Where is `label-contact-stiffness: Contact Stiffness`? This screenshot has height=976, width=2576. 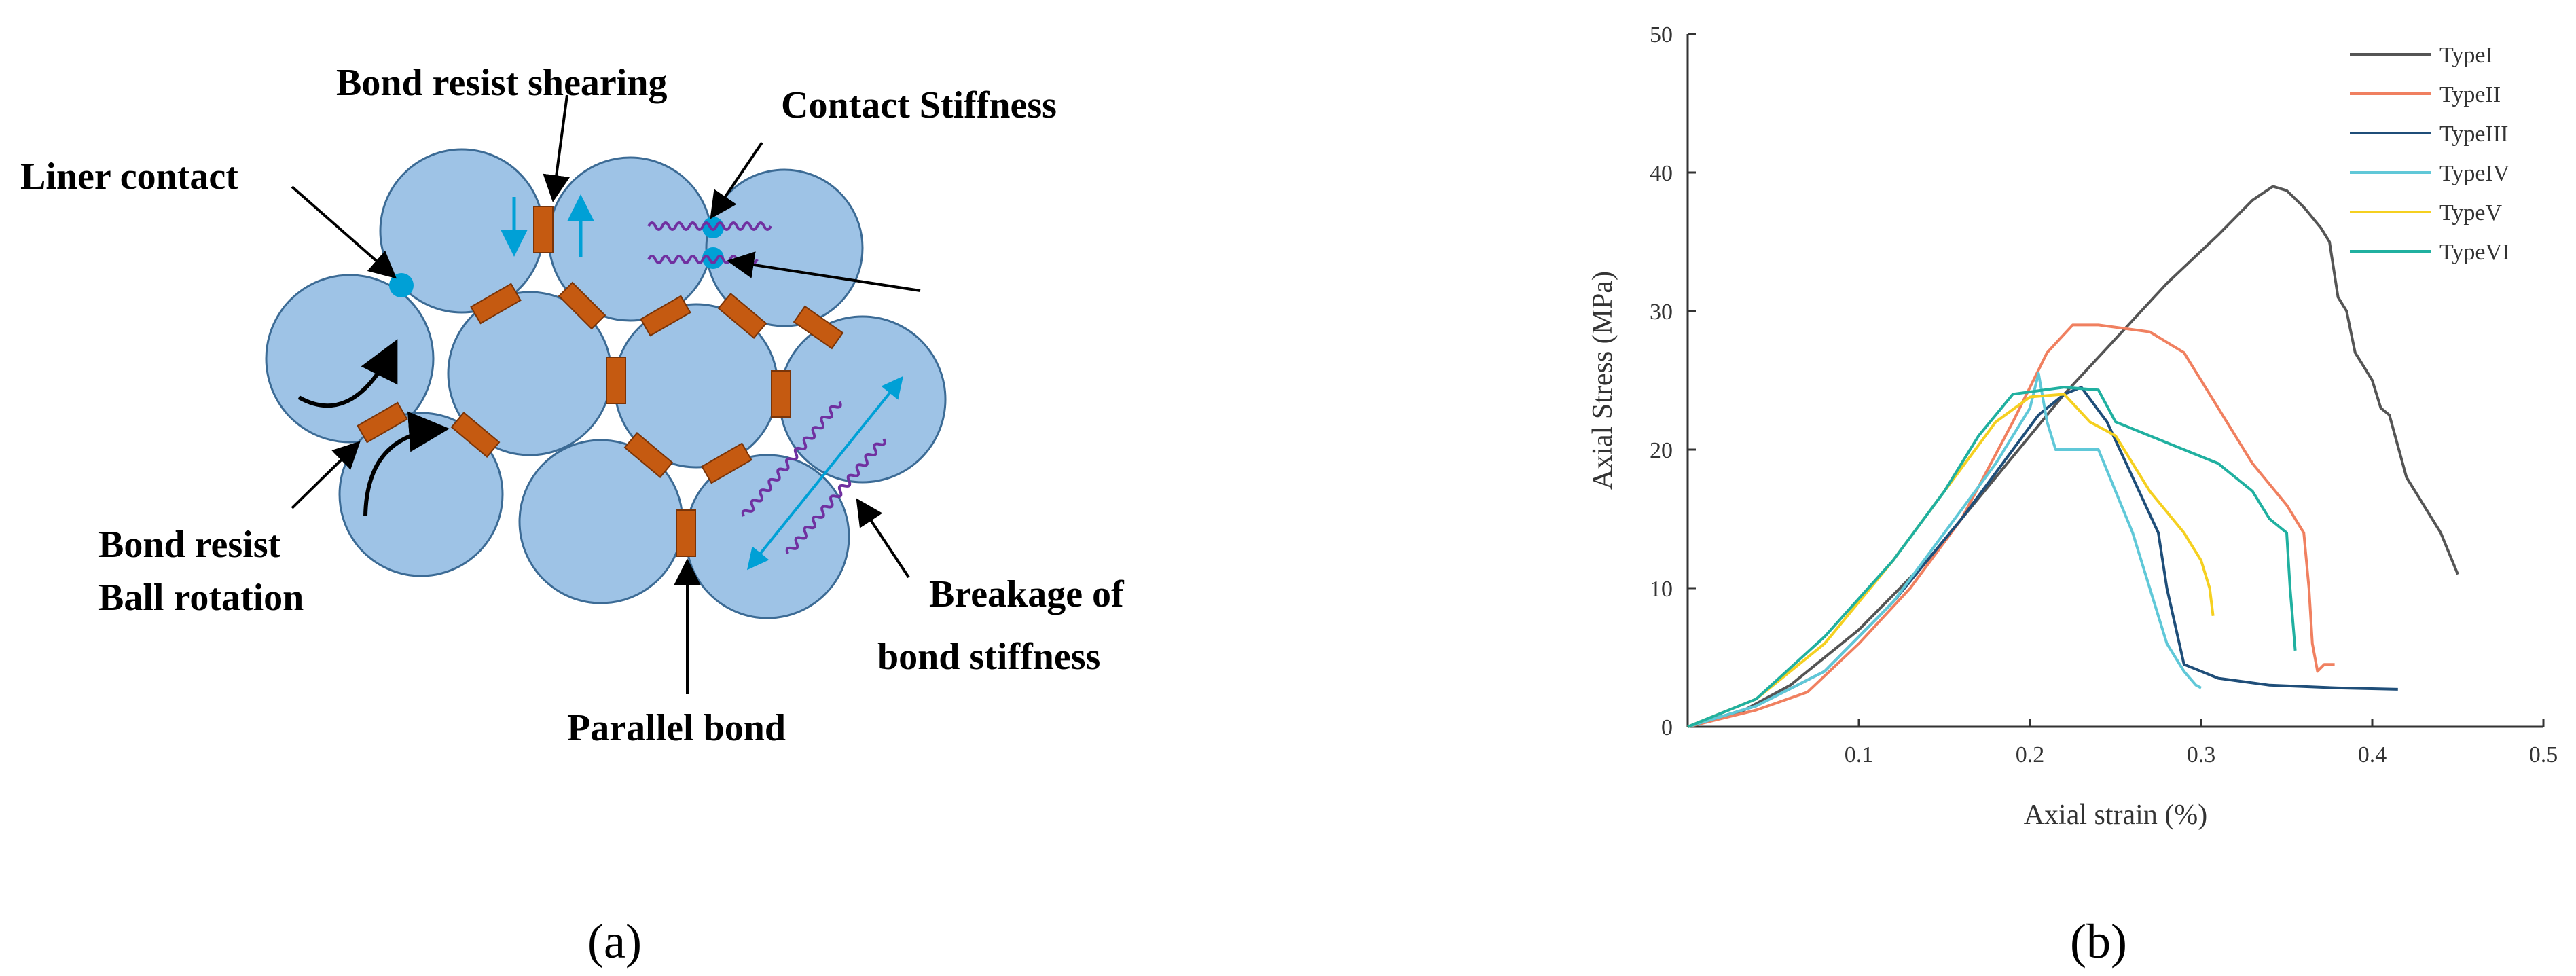 label-contact-stiffness: Contact Stiffness is located at coordinates (919, 105).